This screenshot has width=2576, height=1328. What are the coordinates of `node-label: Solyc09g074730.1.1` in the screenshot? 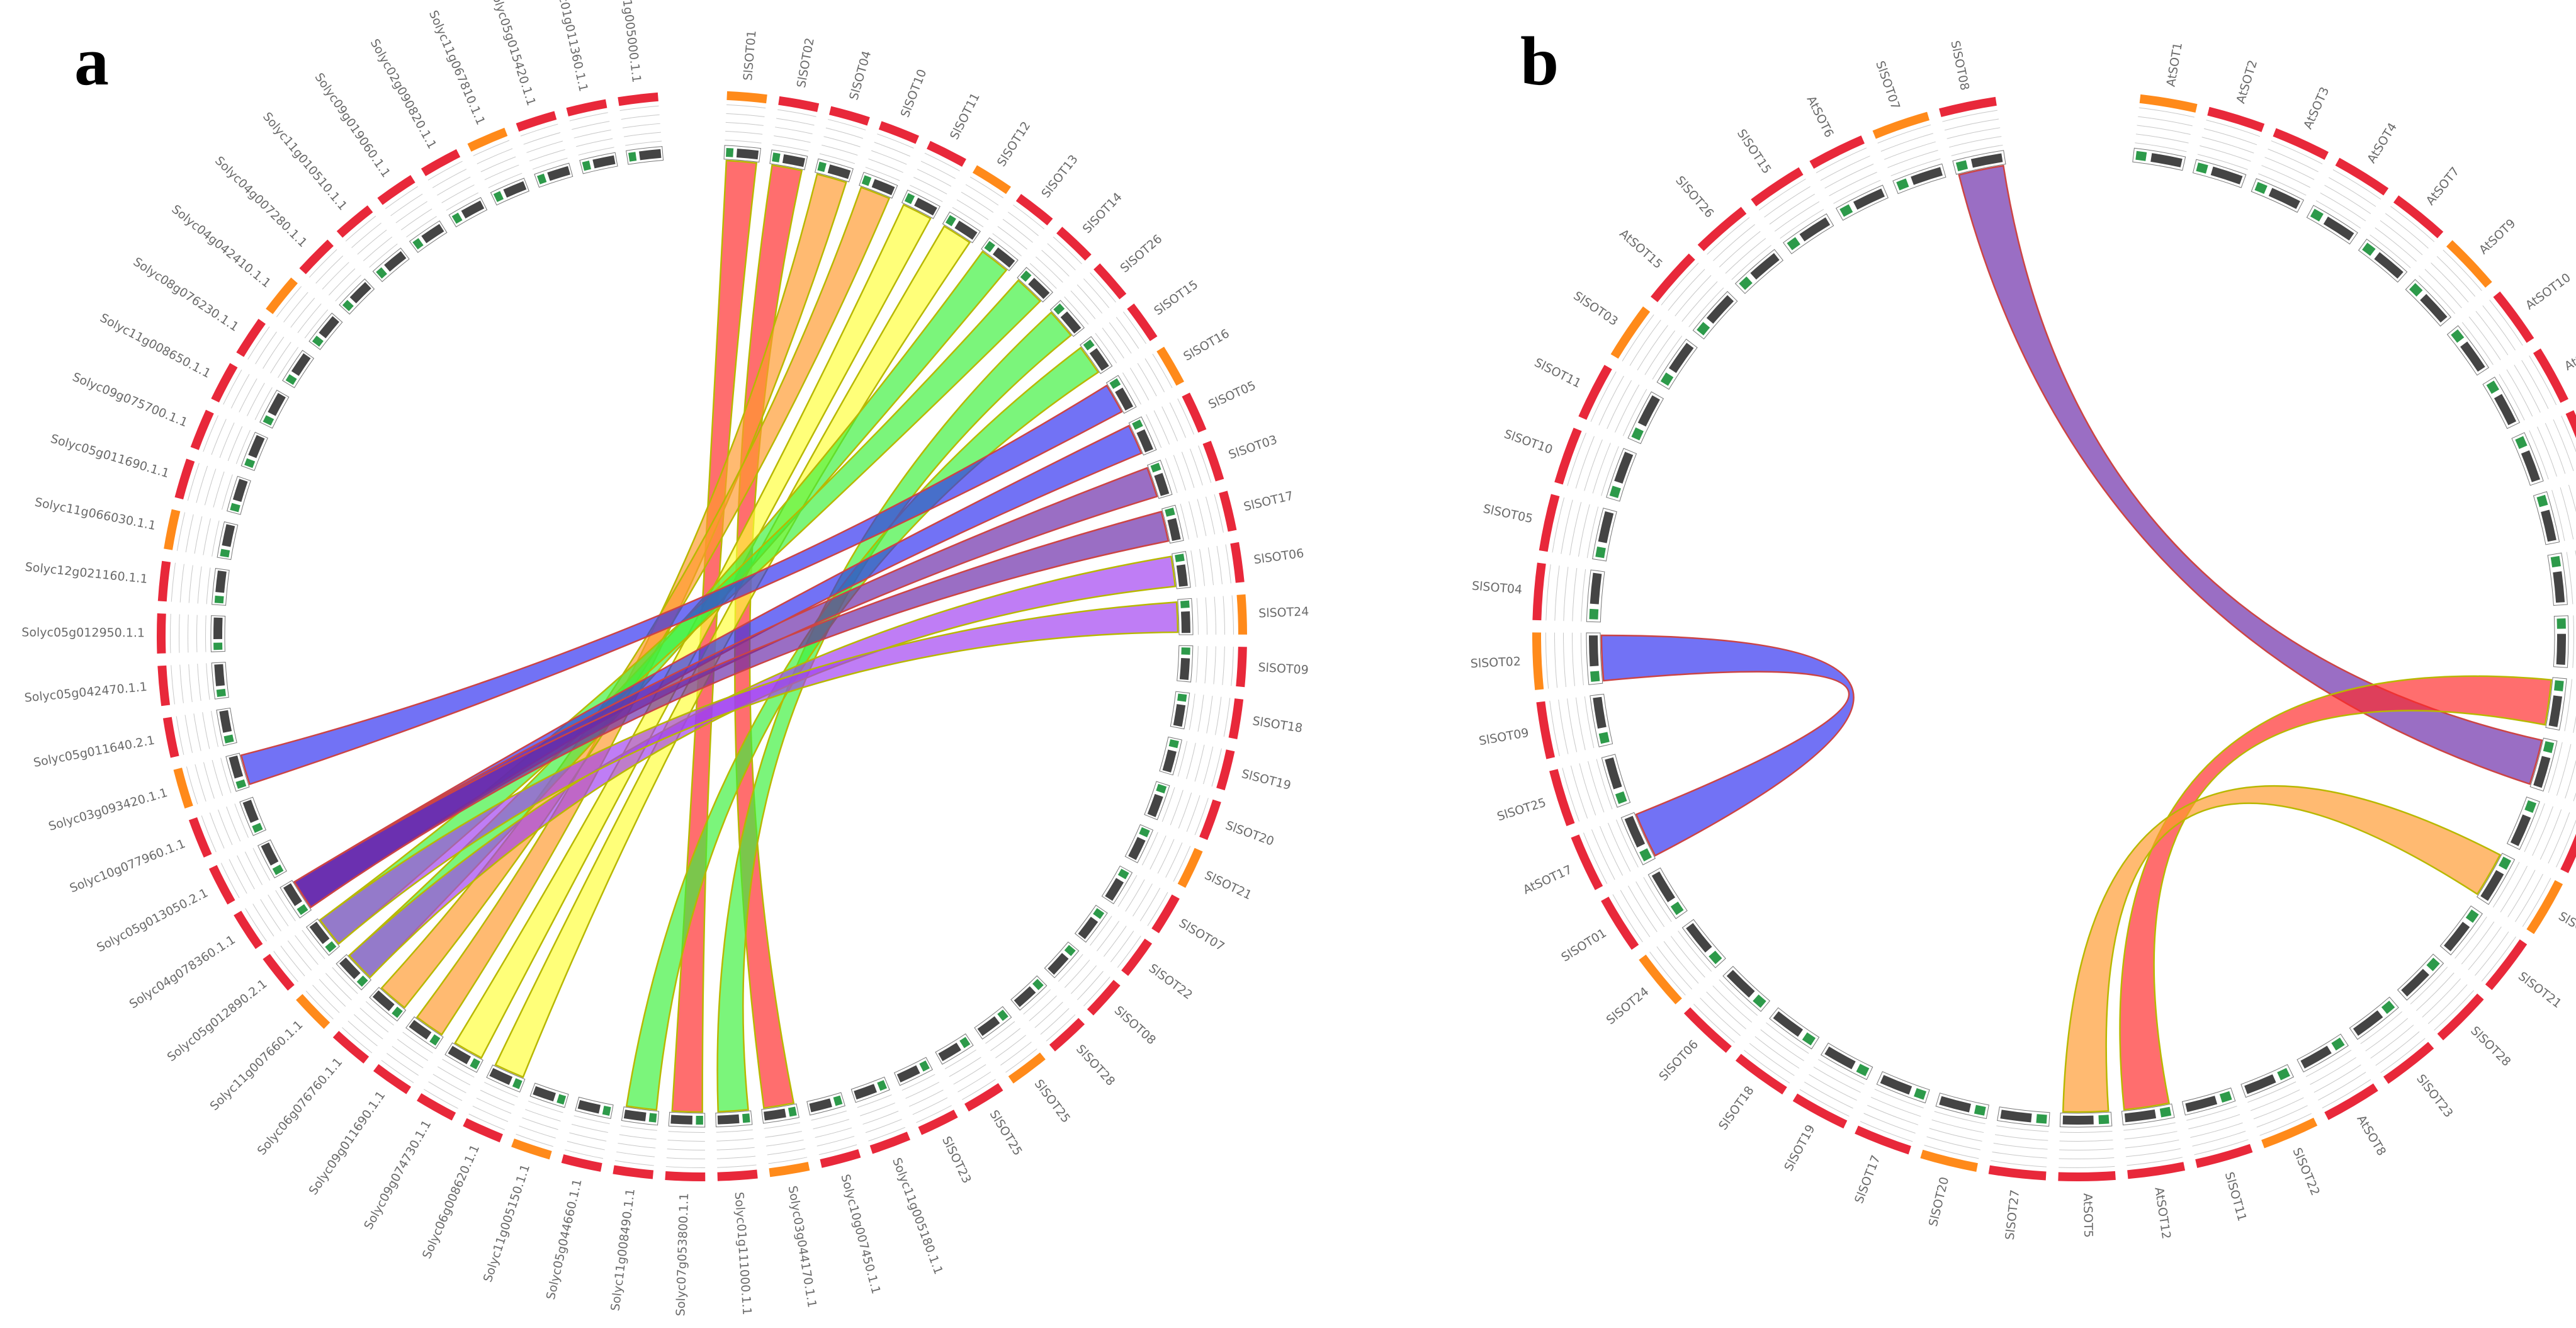 It's located at (397, 1175).